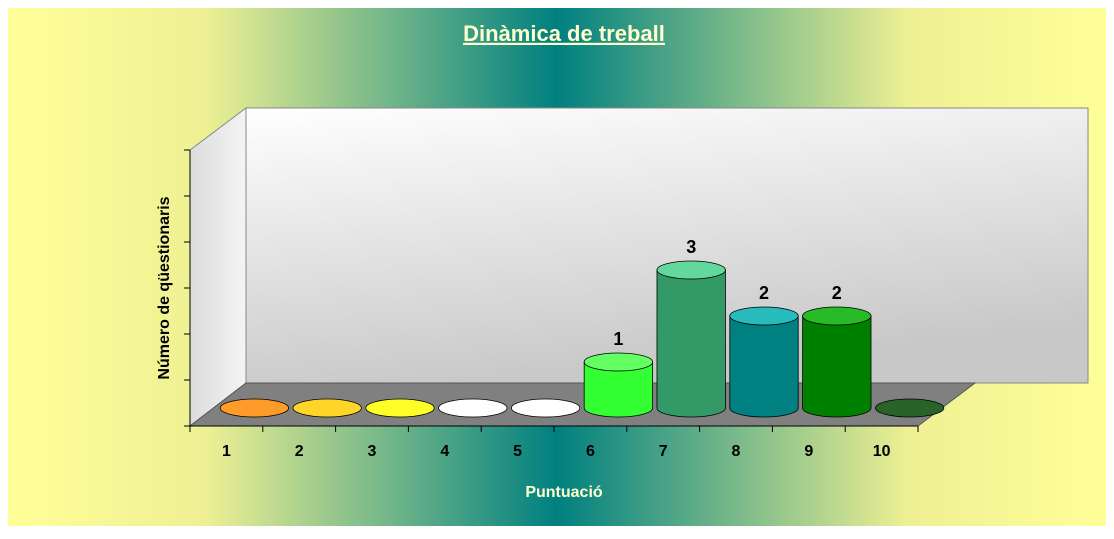  I want to click on x-tick-label: 8, so click(736, 451).